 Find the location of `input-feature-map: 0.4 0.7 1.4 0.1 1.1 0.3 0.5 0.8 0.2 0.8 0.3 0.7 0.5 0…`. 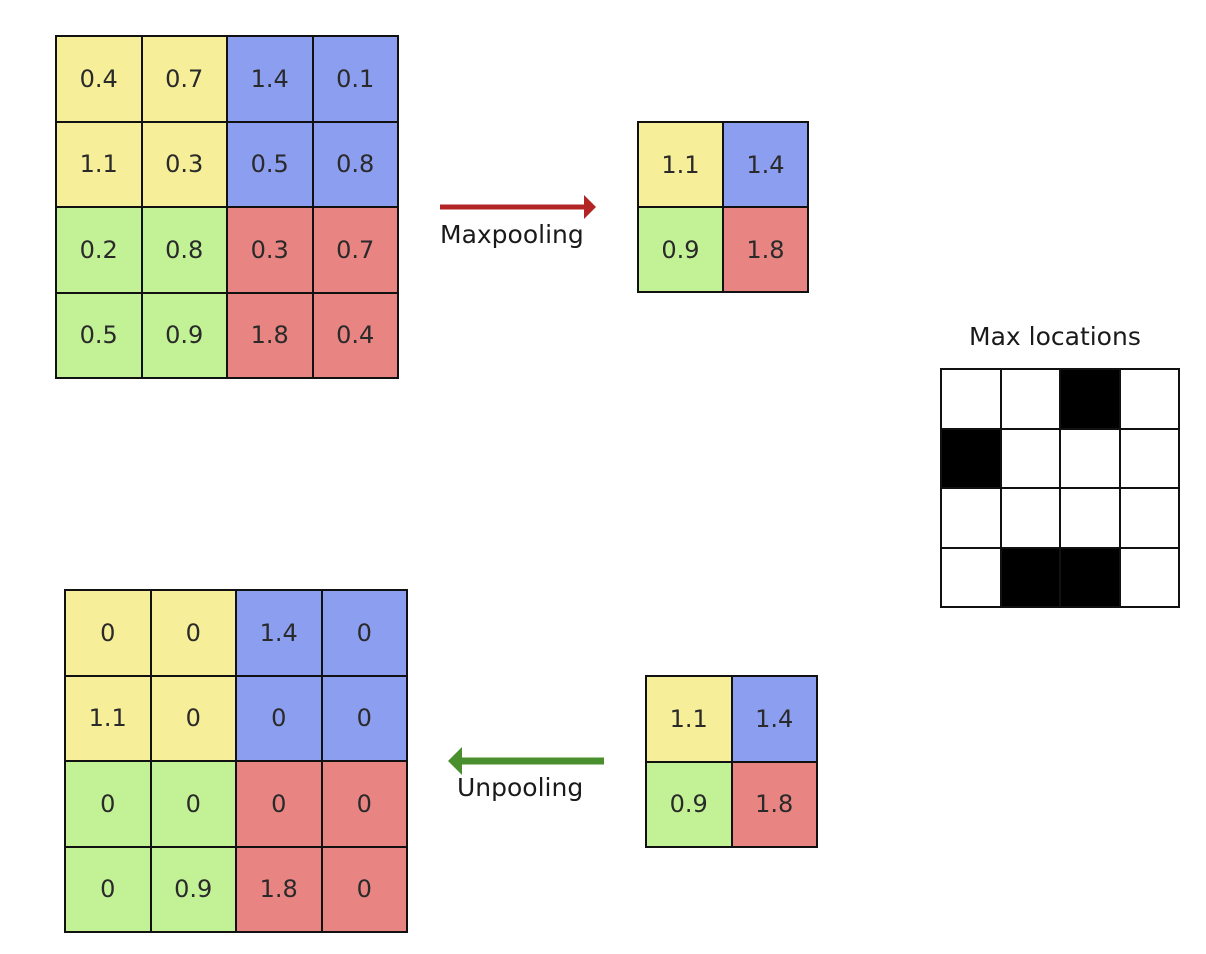

input-feature-map: 0.4 0.7 1.4 0.1 1.1 0.3 0.5 0.8 0.2 0.8 0.3 0.7 0.5 0… is located at coordinates (227, 207).